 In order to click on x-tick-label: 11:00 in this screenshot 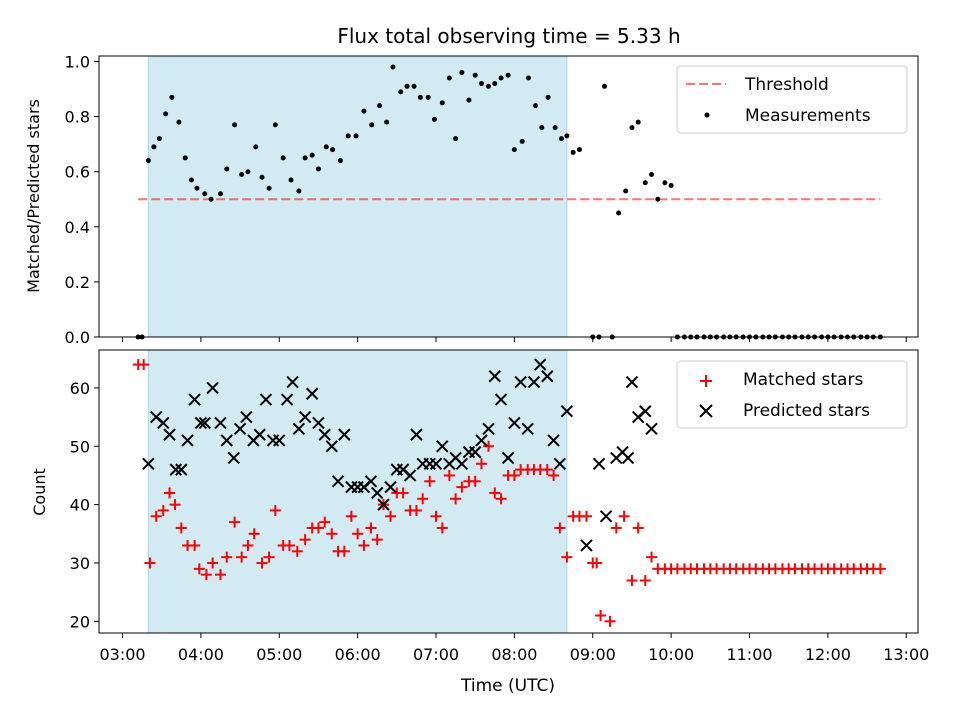, I will do `click(749, 654)`.